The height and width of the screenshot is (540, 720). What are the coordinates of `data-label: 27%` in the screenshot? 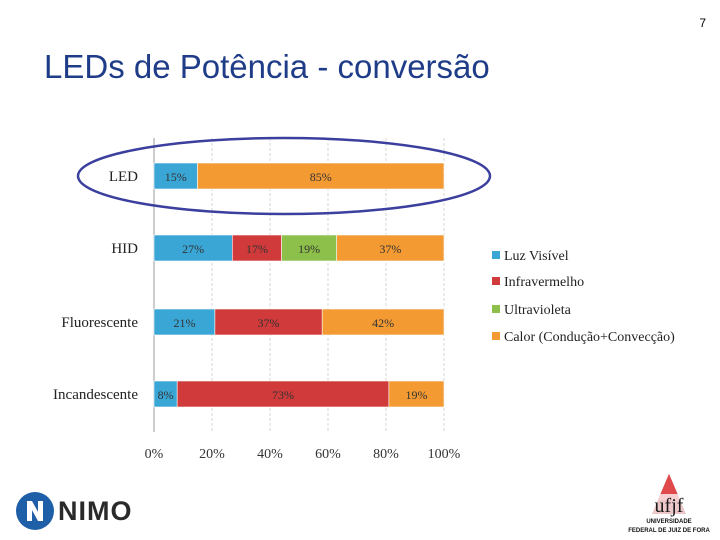 It's located at (193, 249).